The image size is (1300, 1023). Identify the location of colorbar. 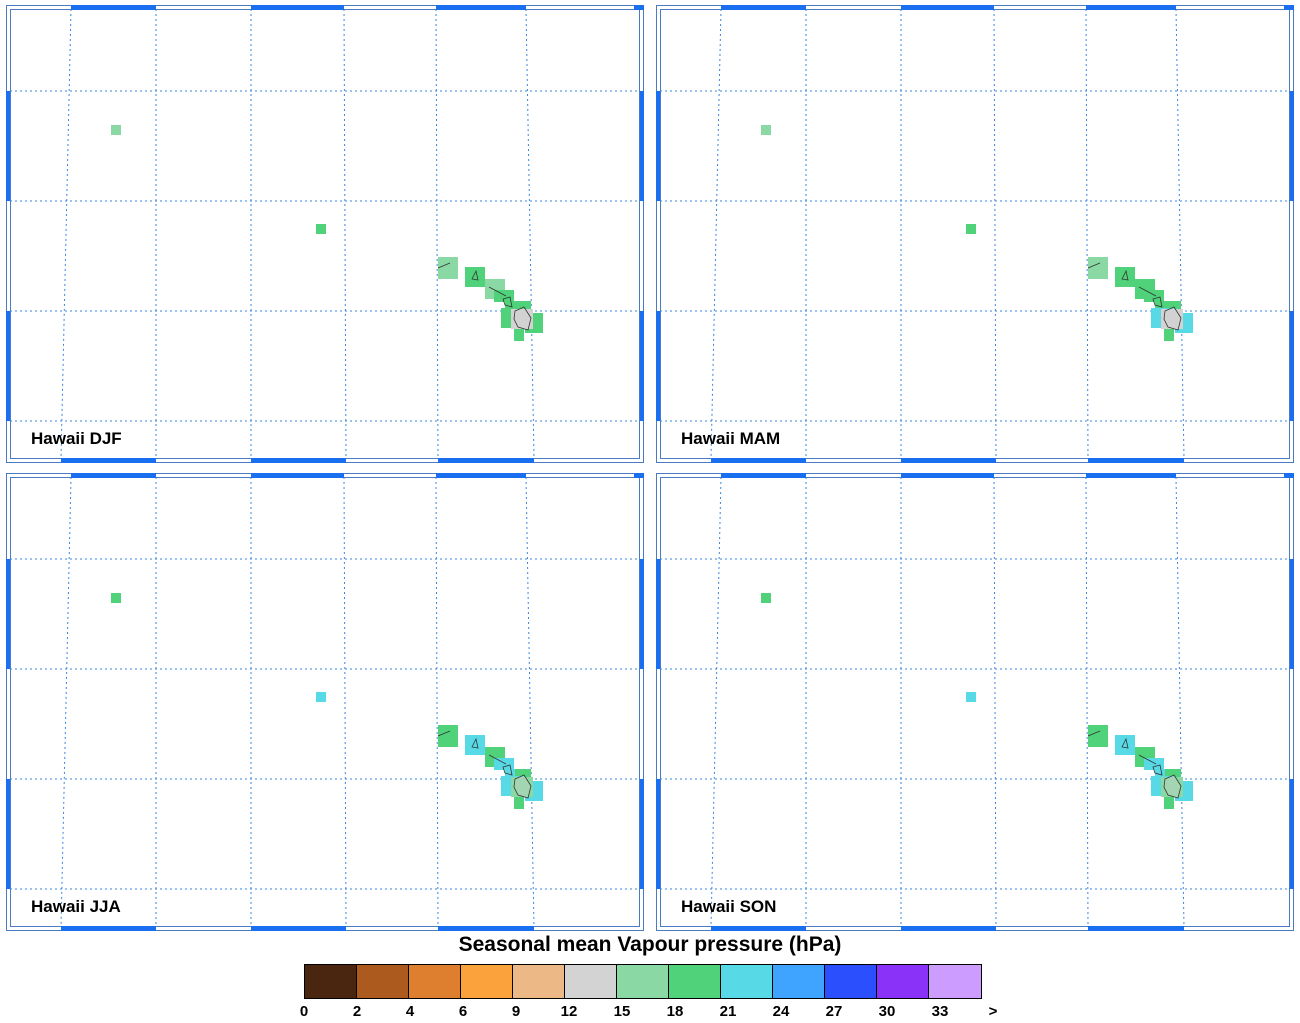
(643, 981).